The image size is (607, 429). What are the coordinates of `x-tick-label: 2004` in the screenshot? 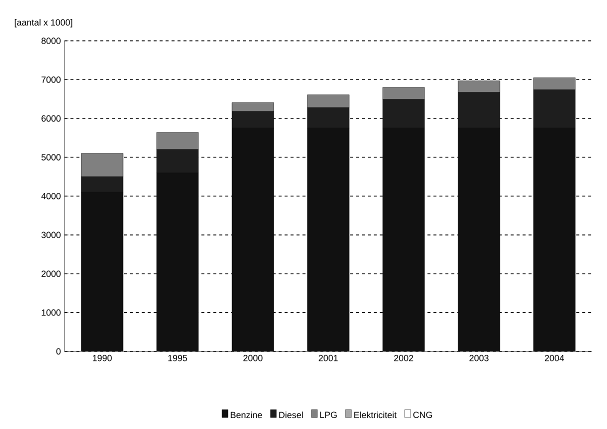 It's located at (554, 358).